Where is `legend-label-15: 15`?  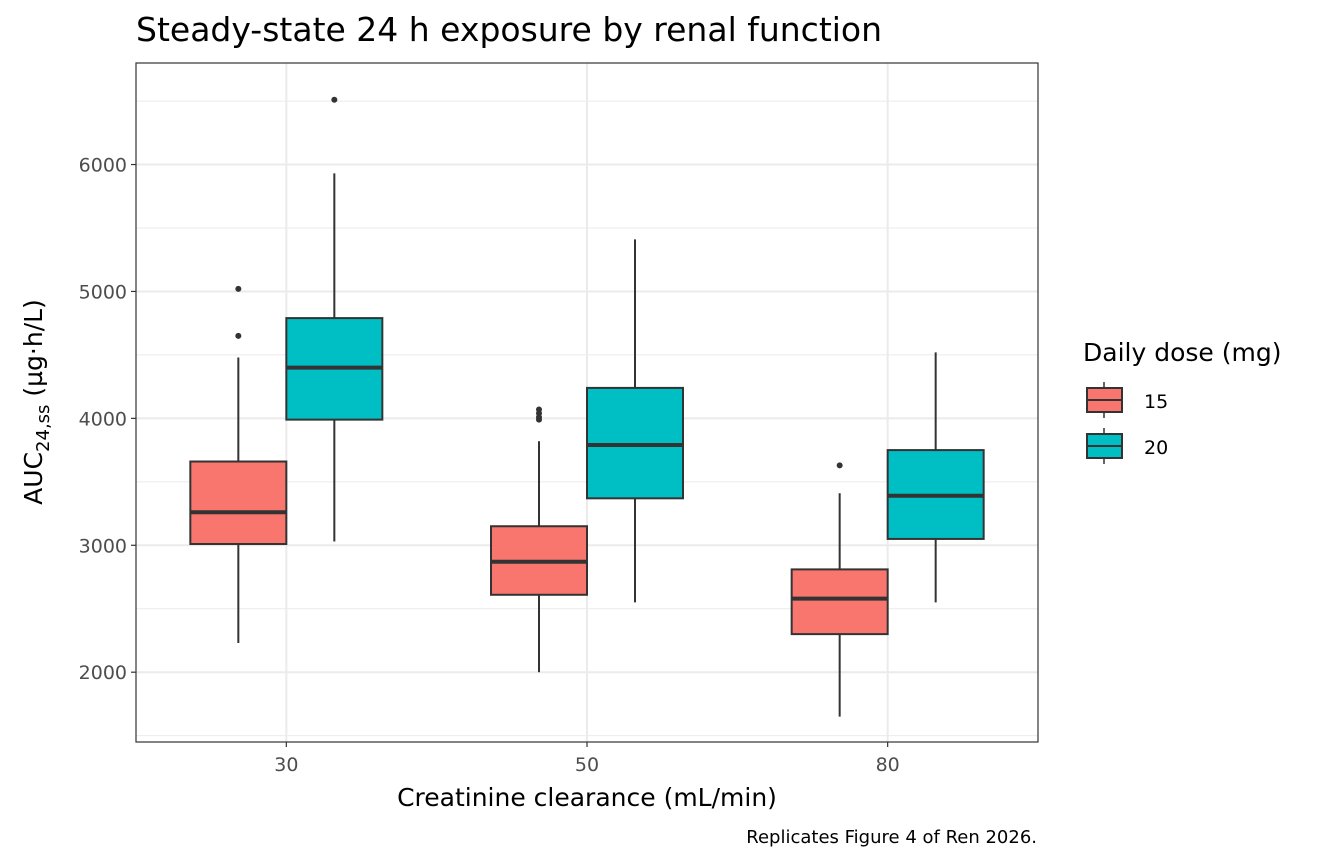 legend-label-15: 15 is located at coordinates (1156, 402).